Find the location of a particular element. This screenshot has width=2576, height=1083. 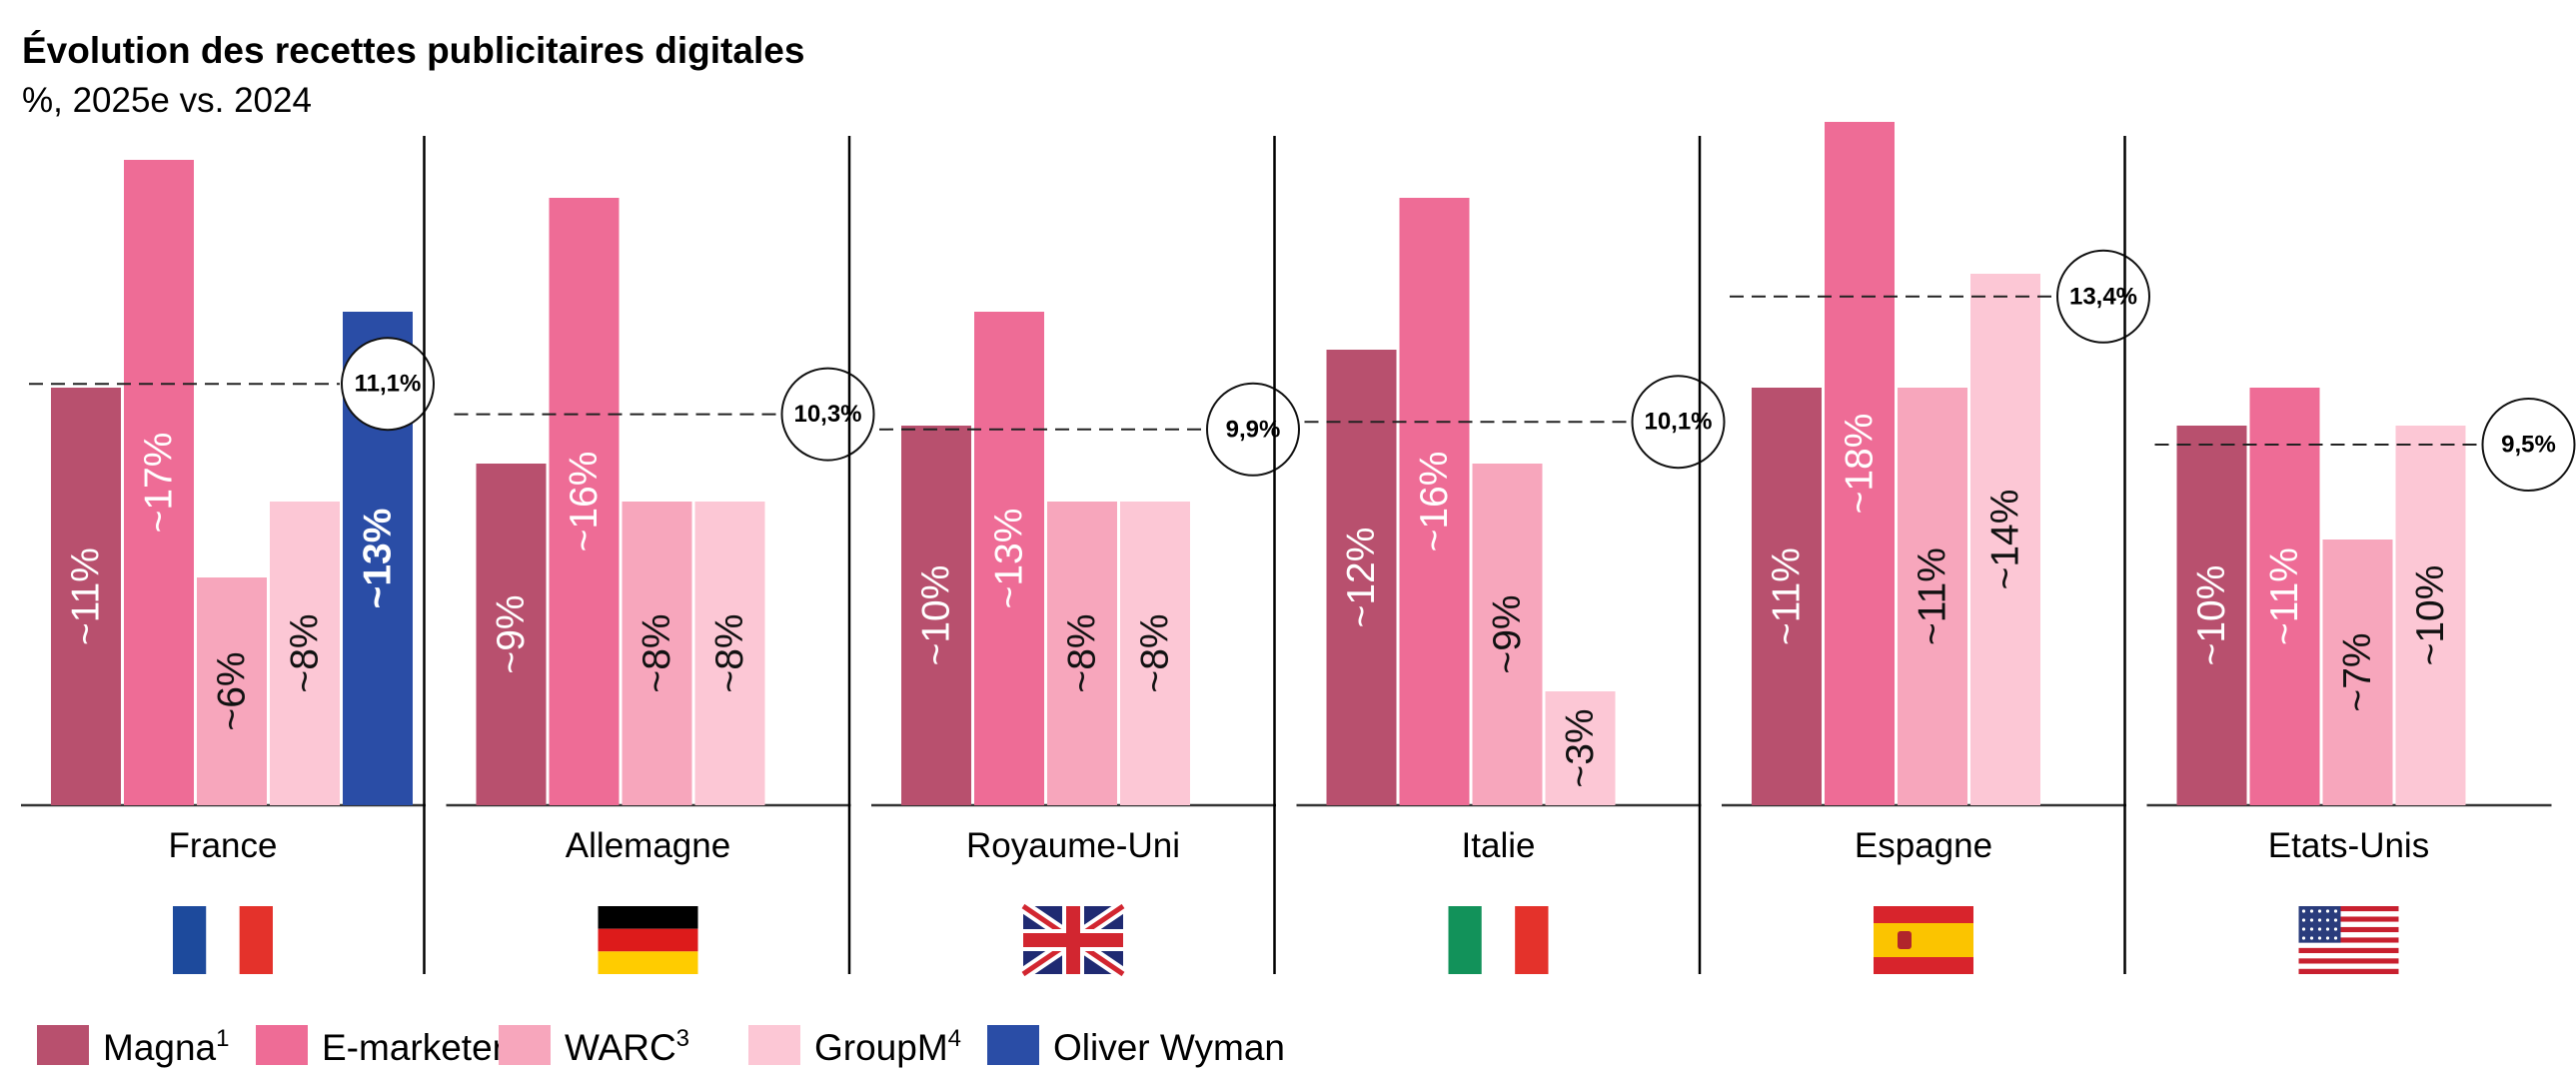

flag-it-icon is located at coordinates (1498, 940).